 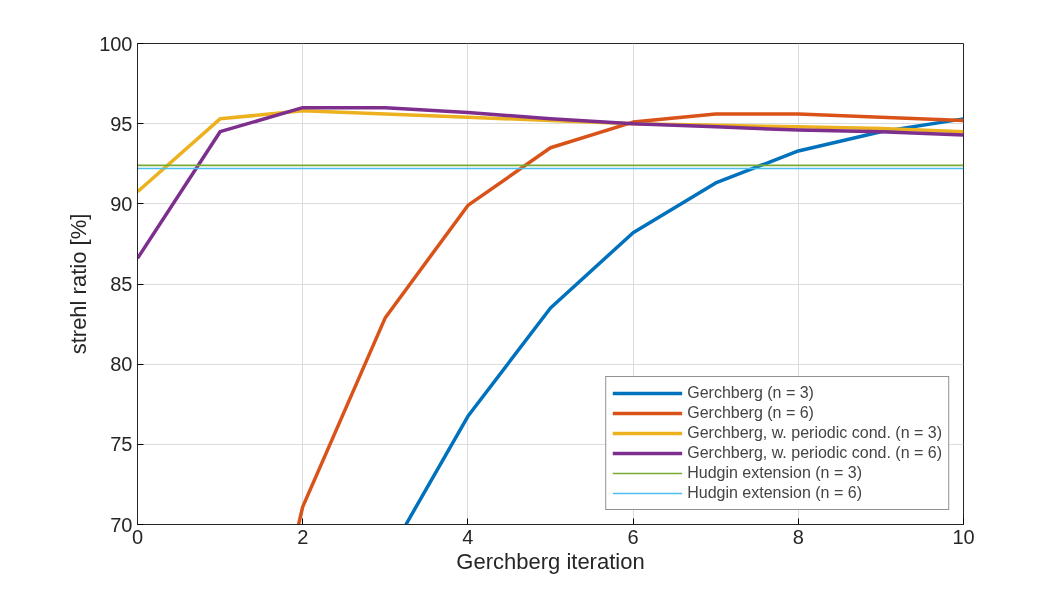 I want to click on y-tick-label: 90, so click(x=121, y=203).